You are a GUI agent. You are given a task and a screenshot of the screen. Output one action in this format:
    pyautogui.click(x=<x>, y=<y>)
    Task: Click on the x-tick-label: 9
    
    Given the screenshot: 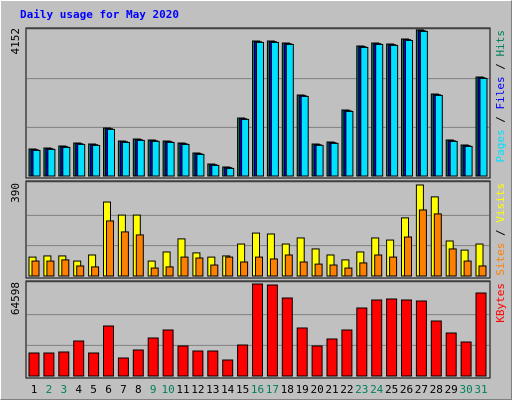 What is the action you would take?
    pyautogui.click(x=153, y=389)
    